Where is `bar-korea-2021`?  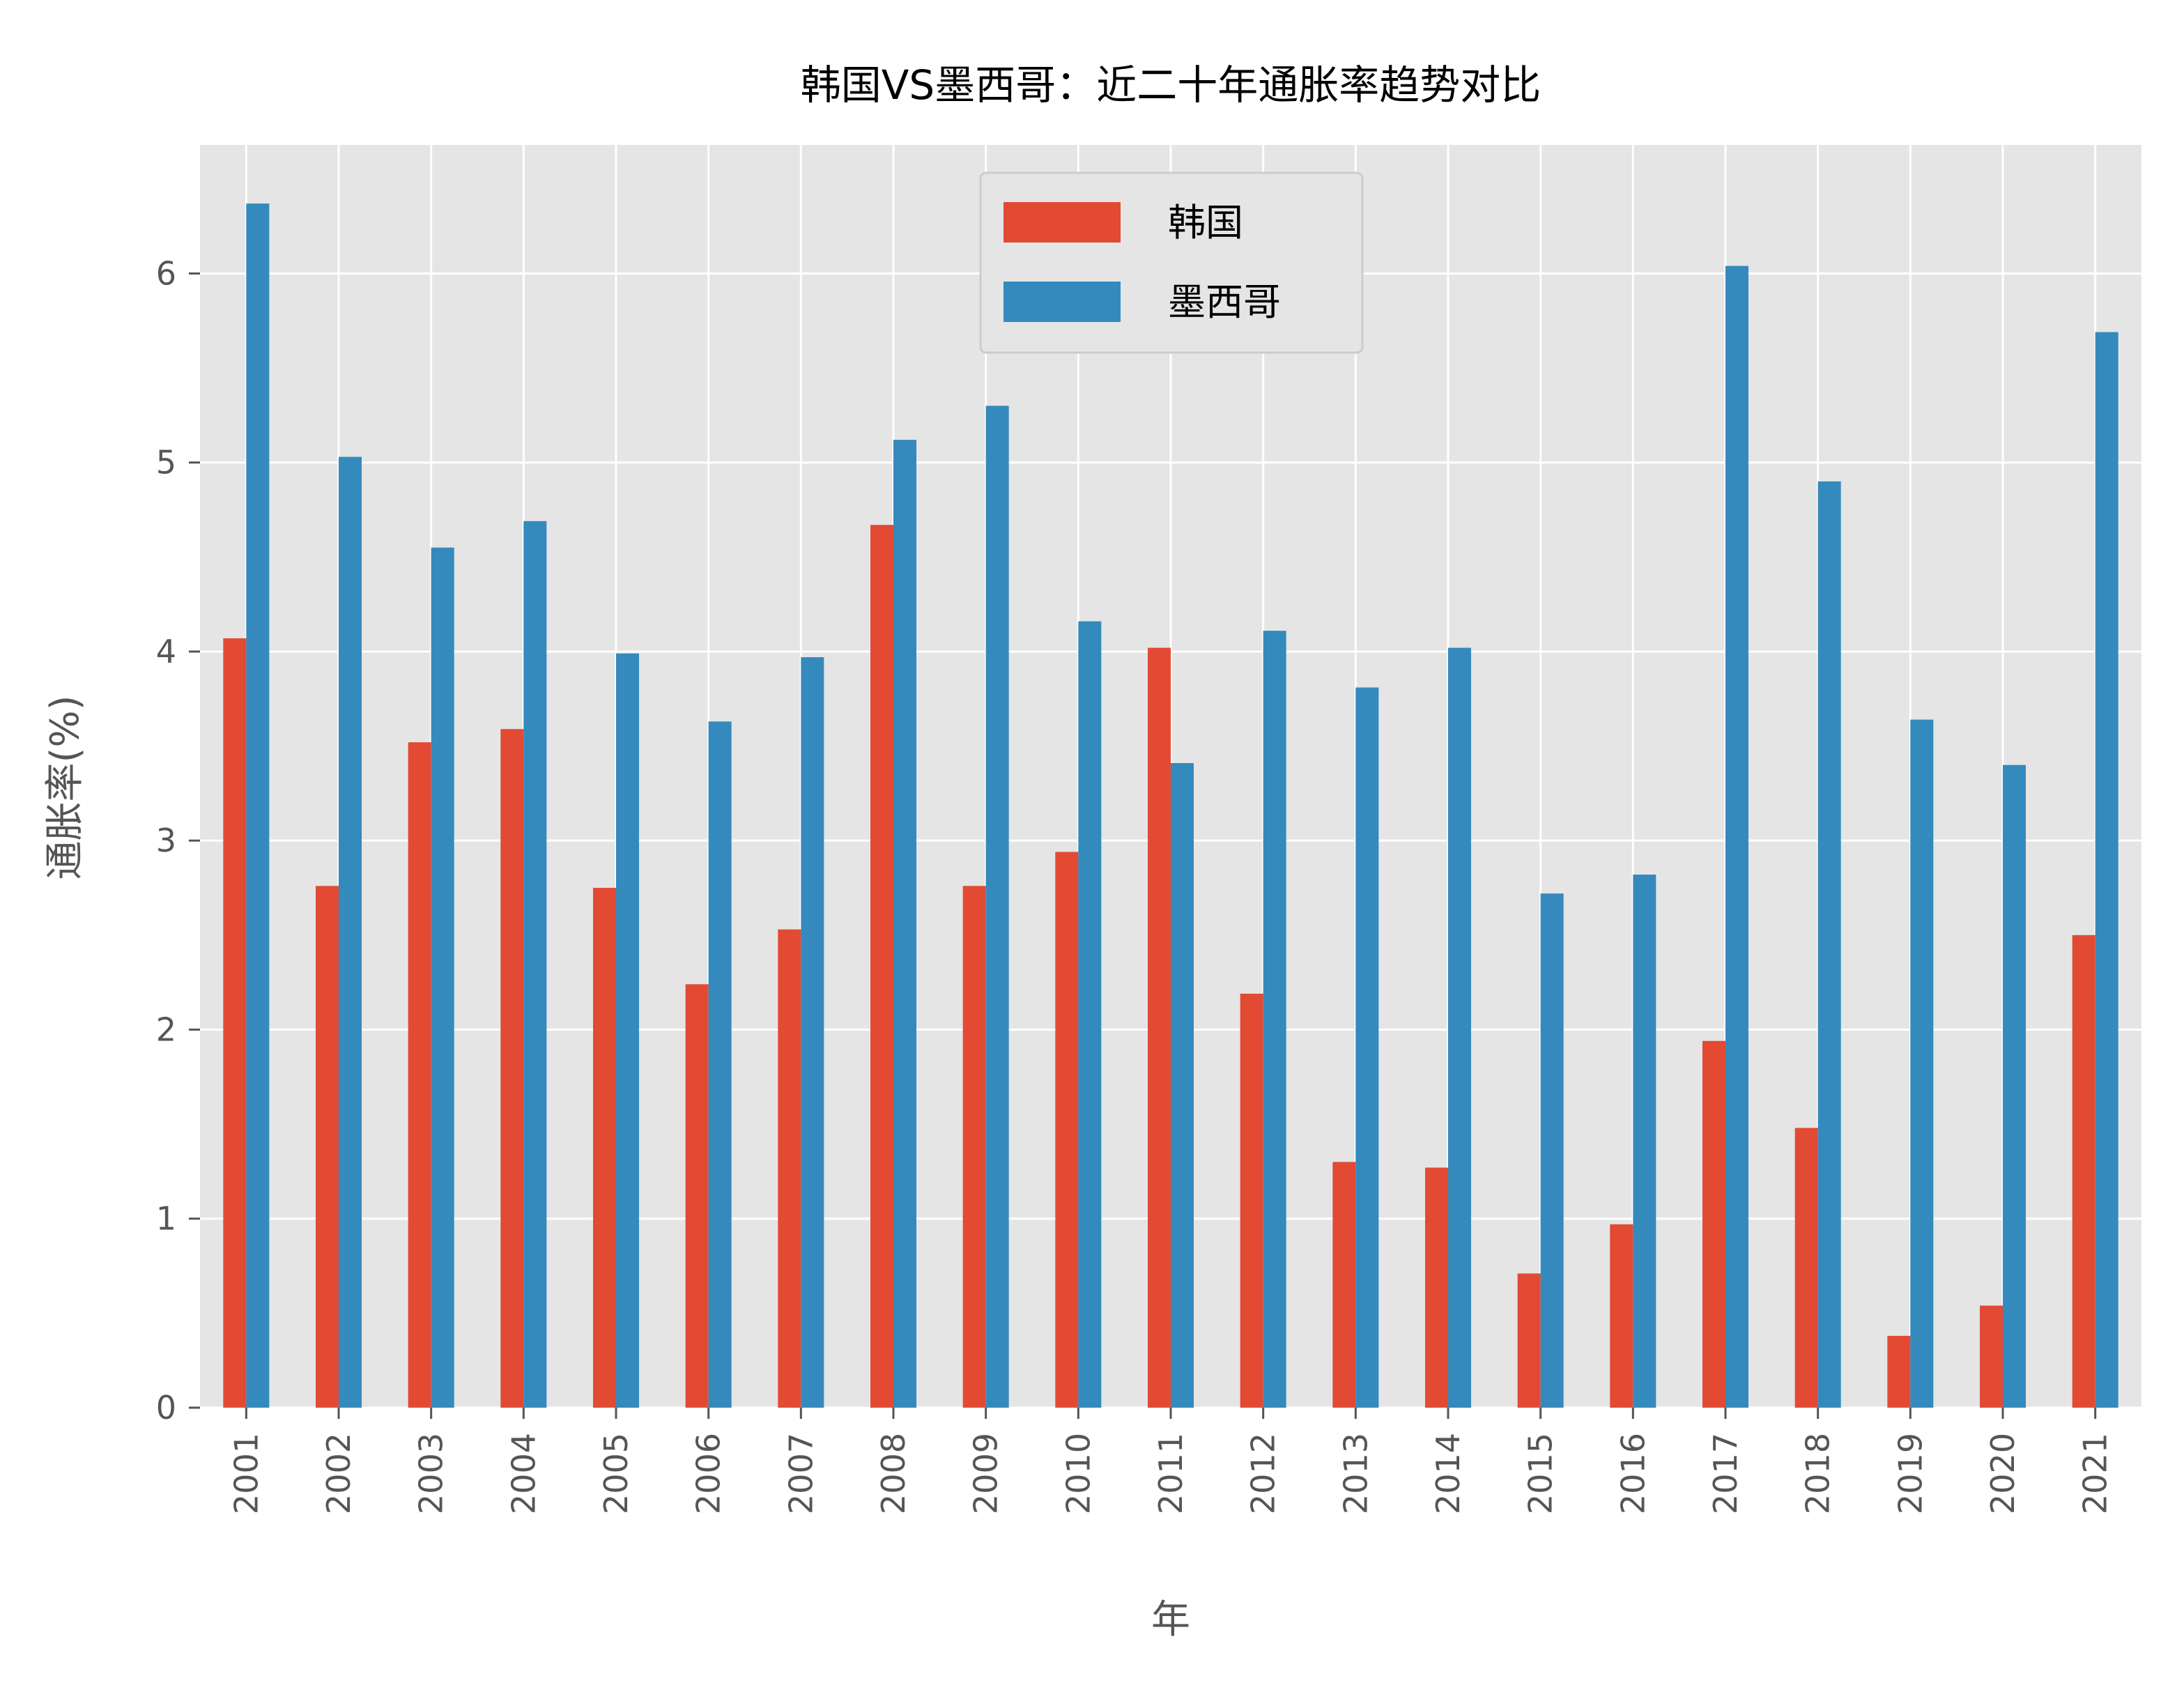 bar-korea-2021 is located at coordinates (2083, 1171).